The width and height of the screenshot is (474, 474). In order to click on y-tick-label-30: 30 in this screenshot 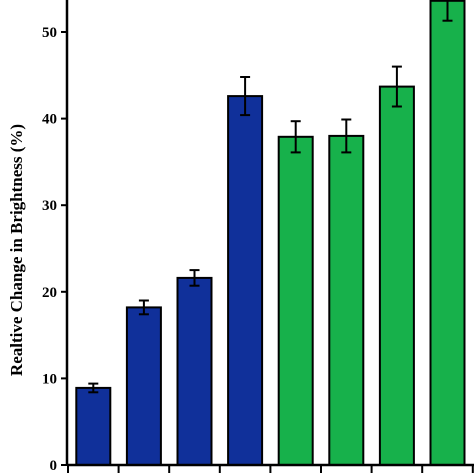, I will do `click(49, 206)`.